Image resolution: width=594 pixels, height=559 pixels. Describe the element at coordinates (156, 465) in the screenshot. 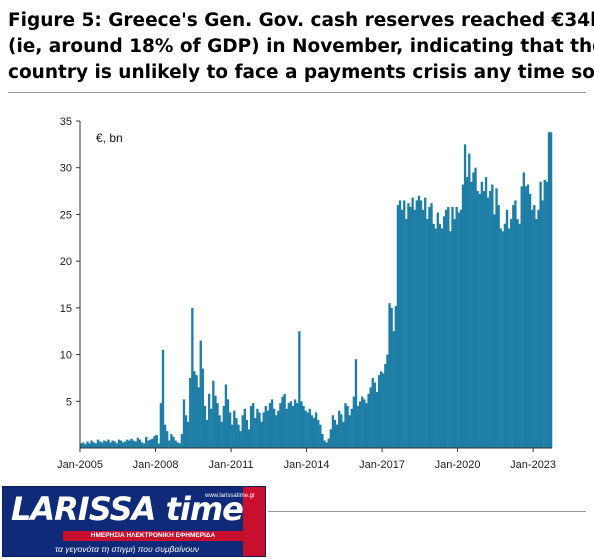

I see `x-tick-label-1: Jan-2008` at that location.